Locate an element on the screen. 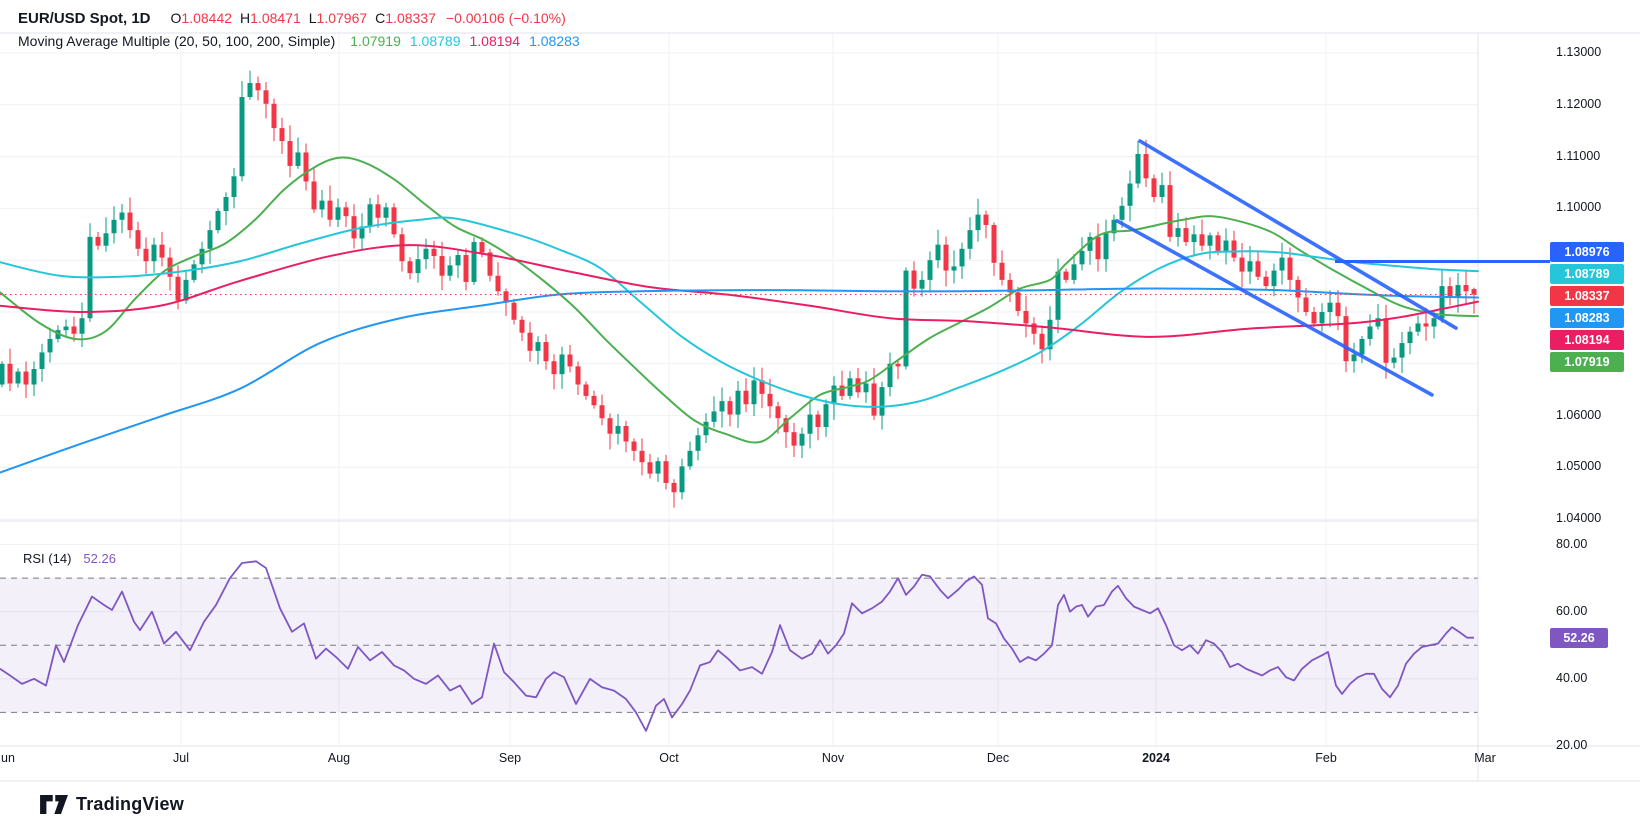 This screenshot has height=829, width=1640. rsi-indicator-legend: RSI (14) 52.26 is located at coordinates (69, 558).